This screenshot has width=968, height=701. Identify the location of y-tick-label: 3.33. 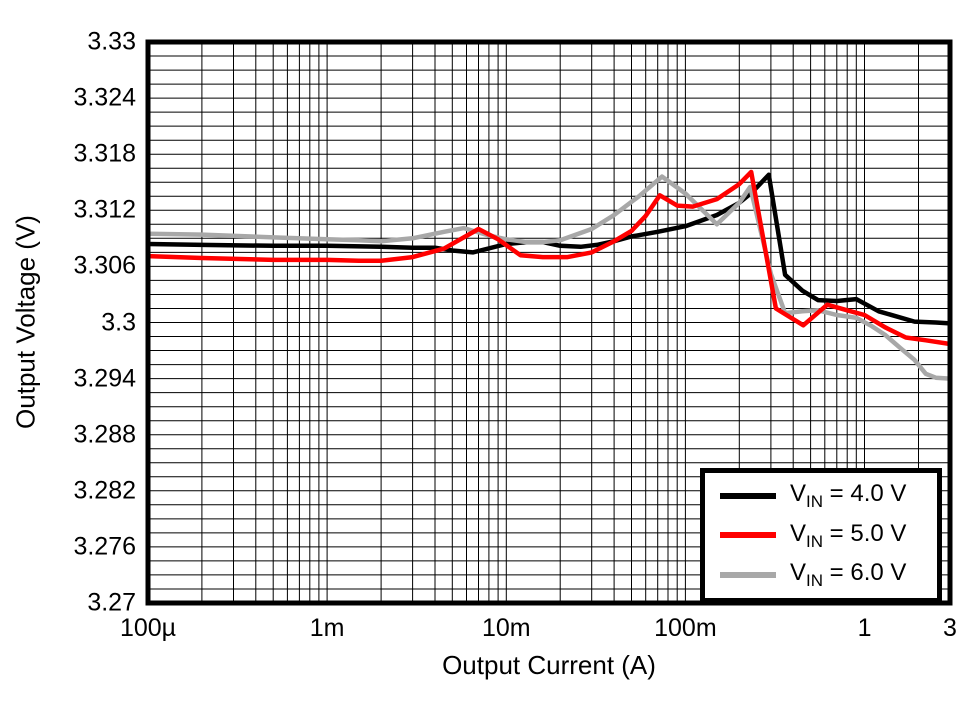
(111, 41).